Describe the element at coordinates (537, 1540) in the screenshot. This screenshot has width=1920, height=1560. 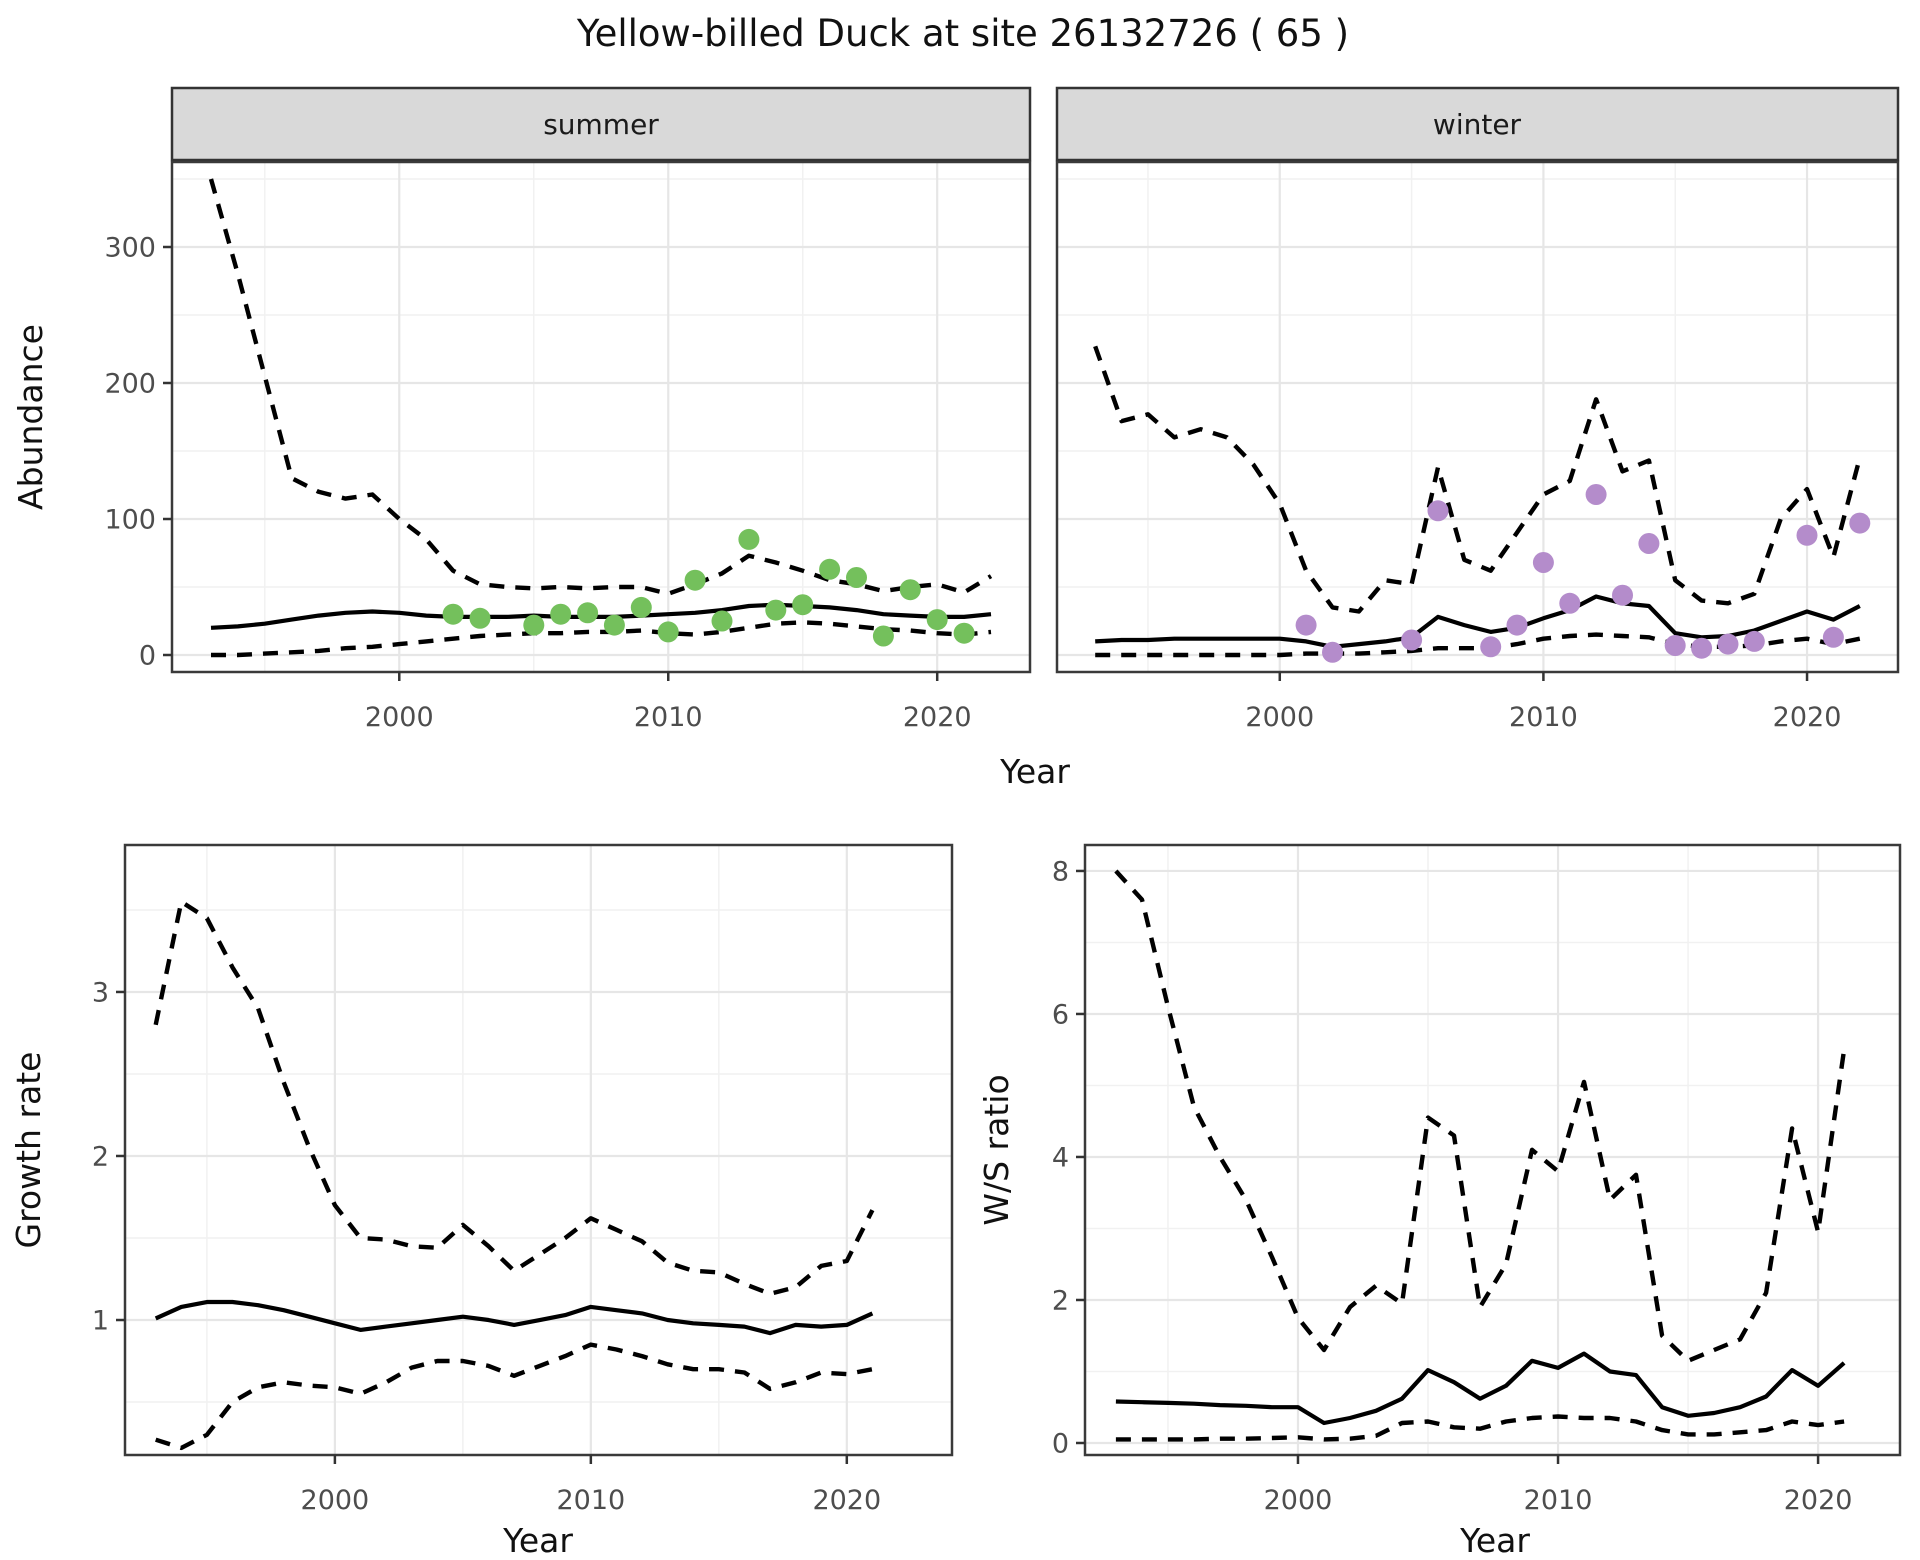
I see `growth-x-axis-title: Year` at that location.